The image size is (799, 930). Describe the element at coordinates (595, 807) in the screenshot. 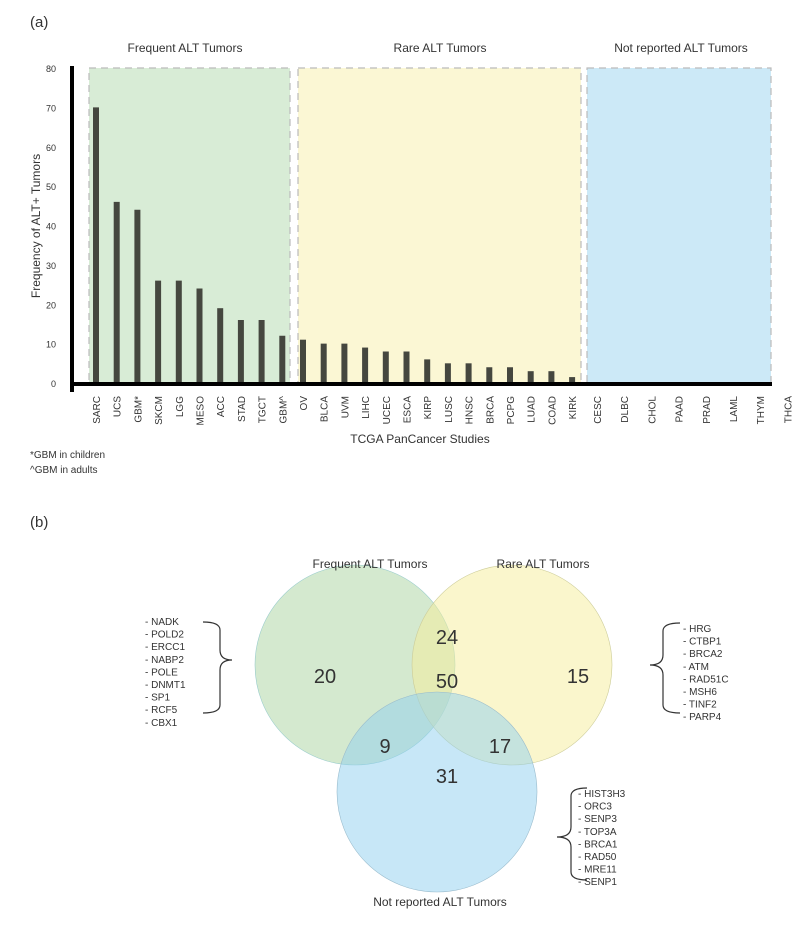

I see `gene-list-item: - ORC3` at that location.